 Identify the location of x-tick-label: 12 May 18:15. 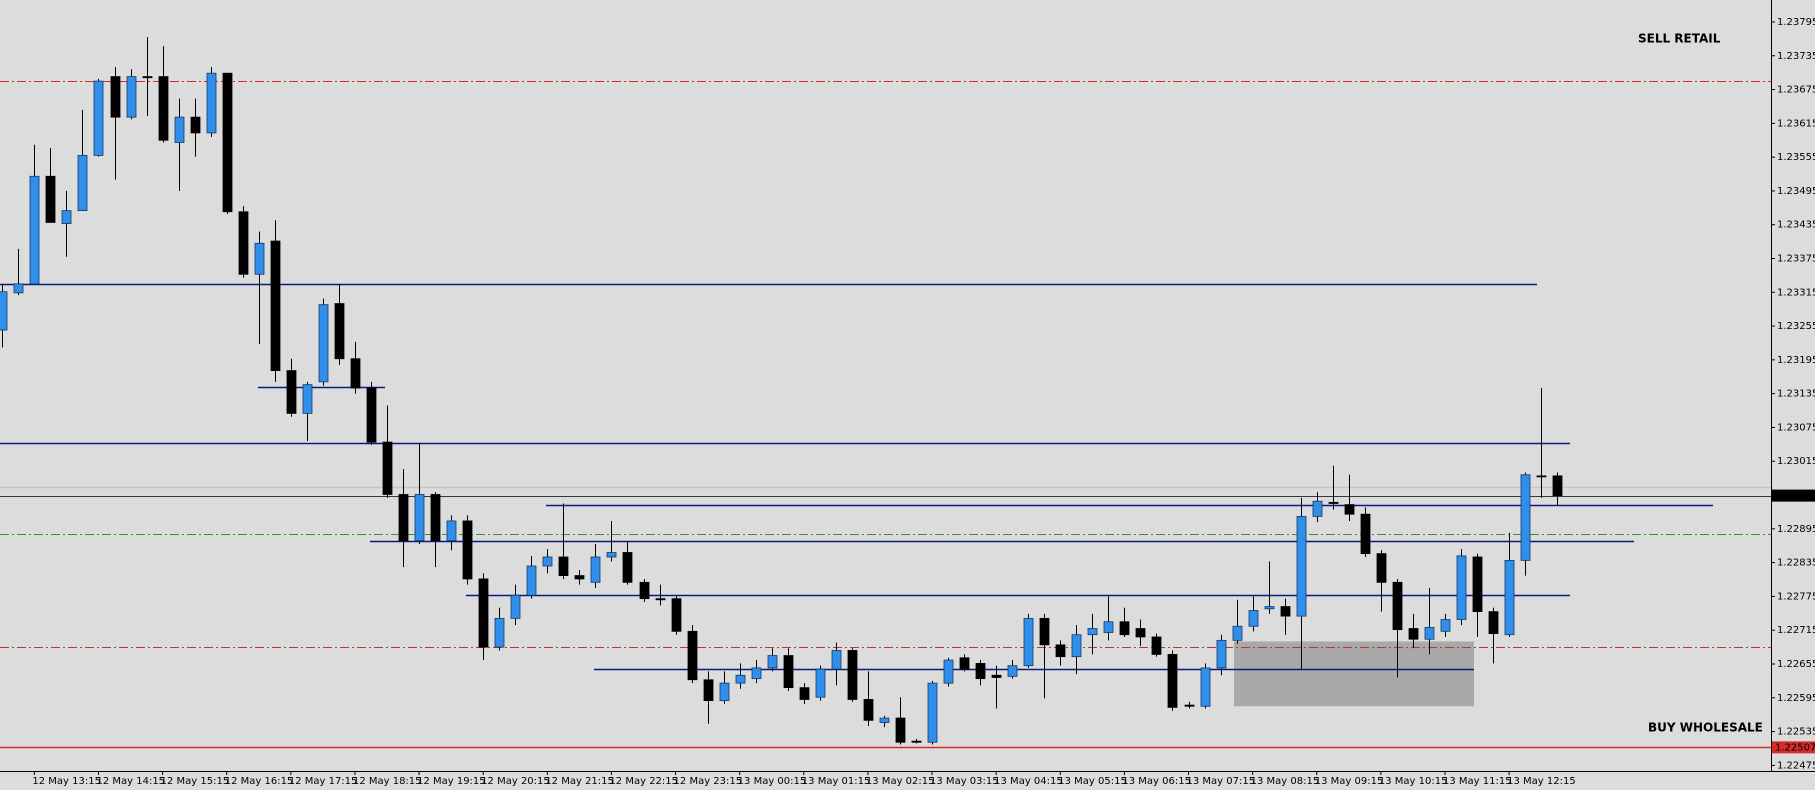
(387, 781).